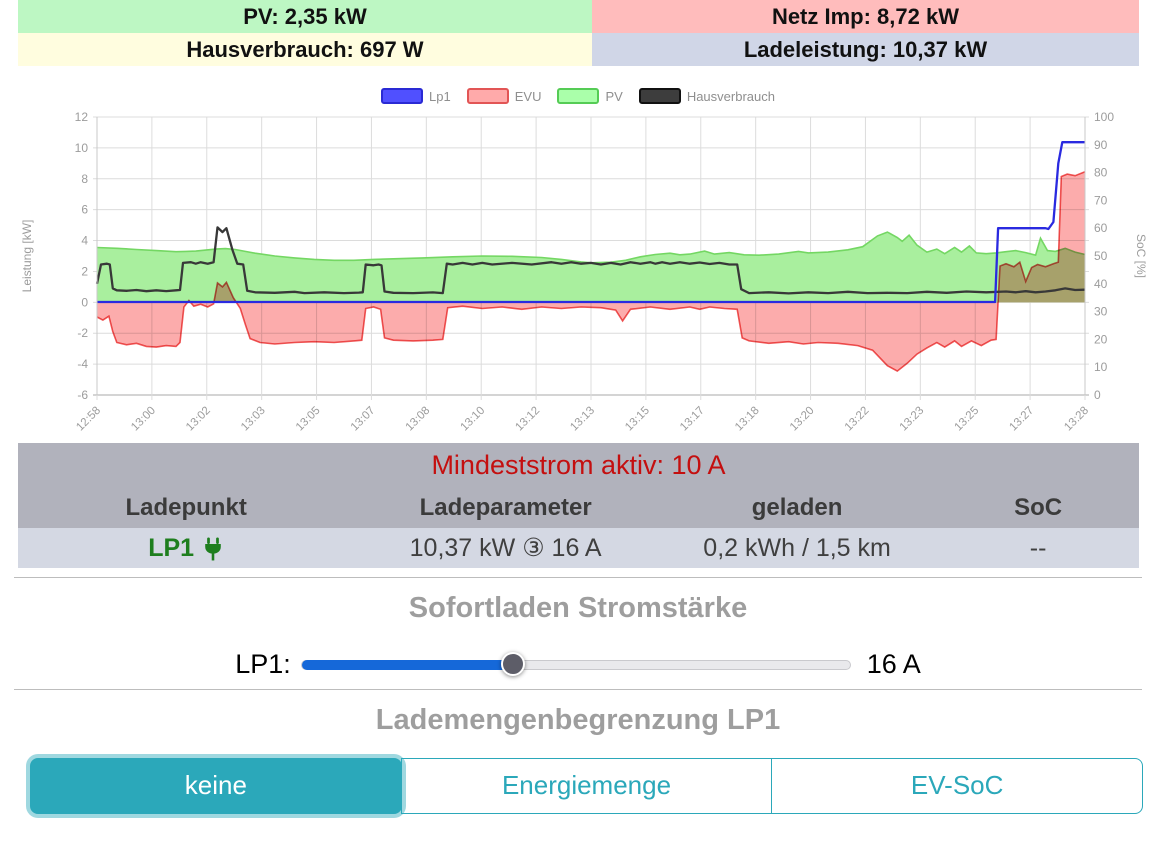 This screenshot has height=842, width=1156. Describe the element at coordinates (1101, 284) in the screenshot. I see `svg-text: 40` at that location.